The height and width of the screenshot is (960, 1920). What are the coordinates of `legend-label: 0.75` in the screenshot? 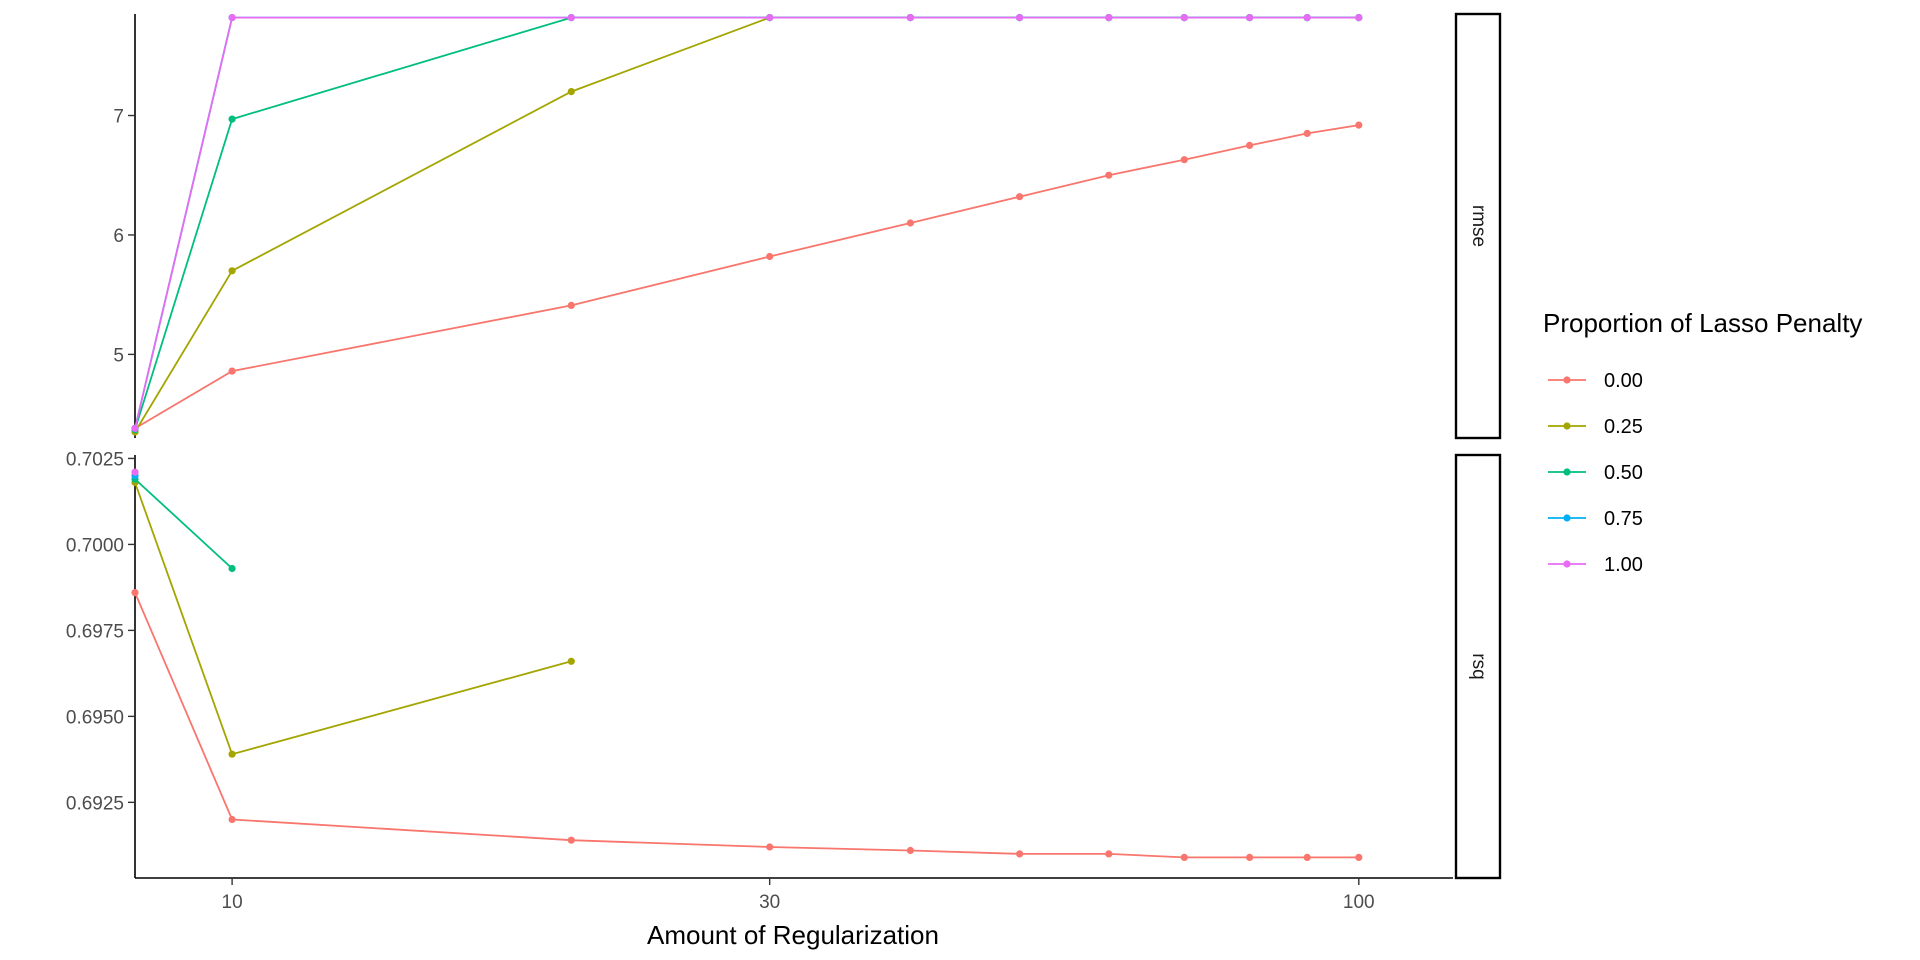 It's located at (1623, 519).